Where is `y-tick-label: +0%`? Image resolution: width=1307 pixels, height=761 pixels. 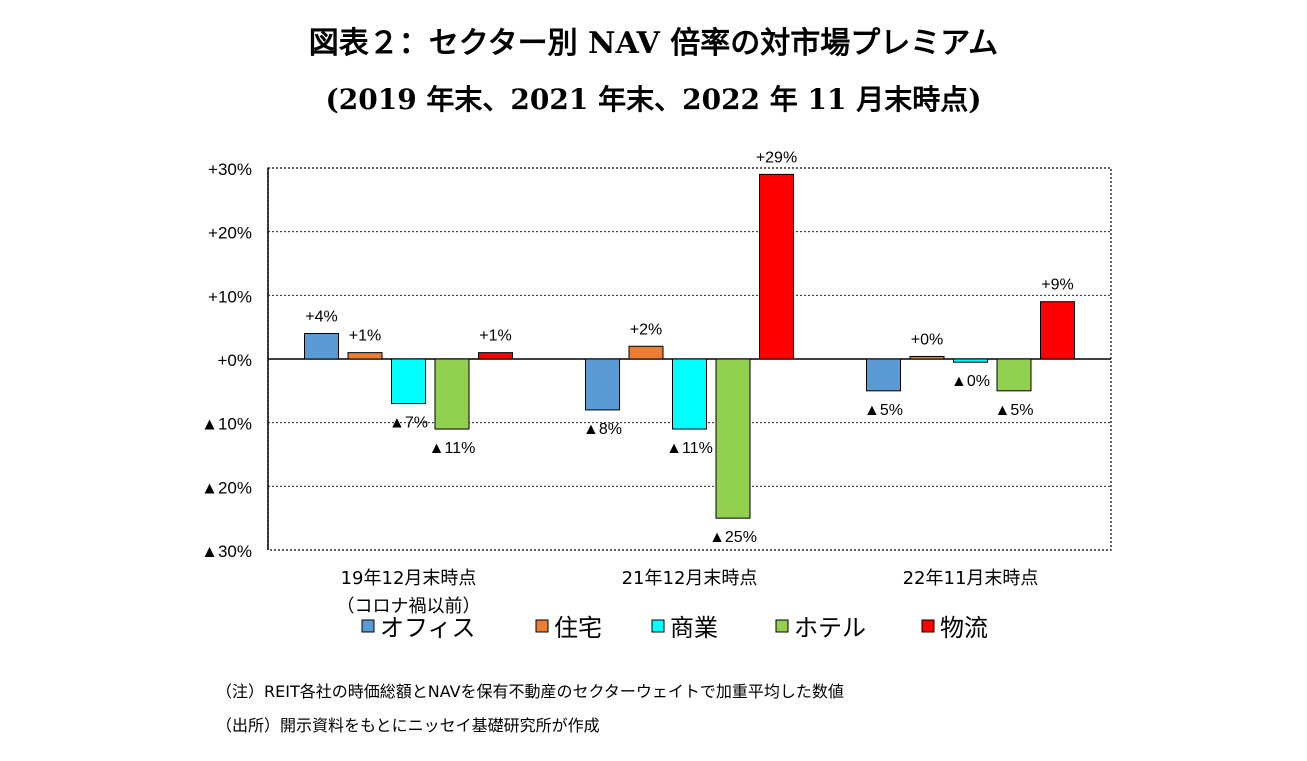
y-tick-label: +0% is located at coordinates (235, 360).